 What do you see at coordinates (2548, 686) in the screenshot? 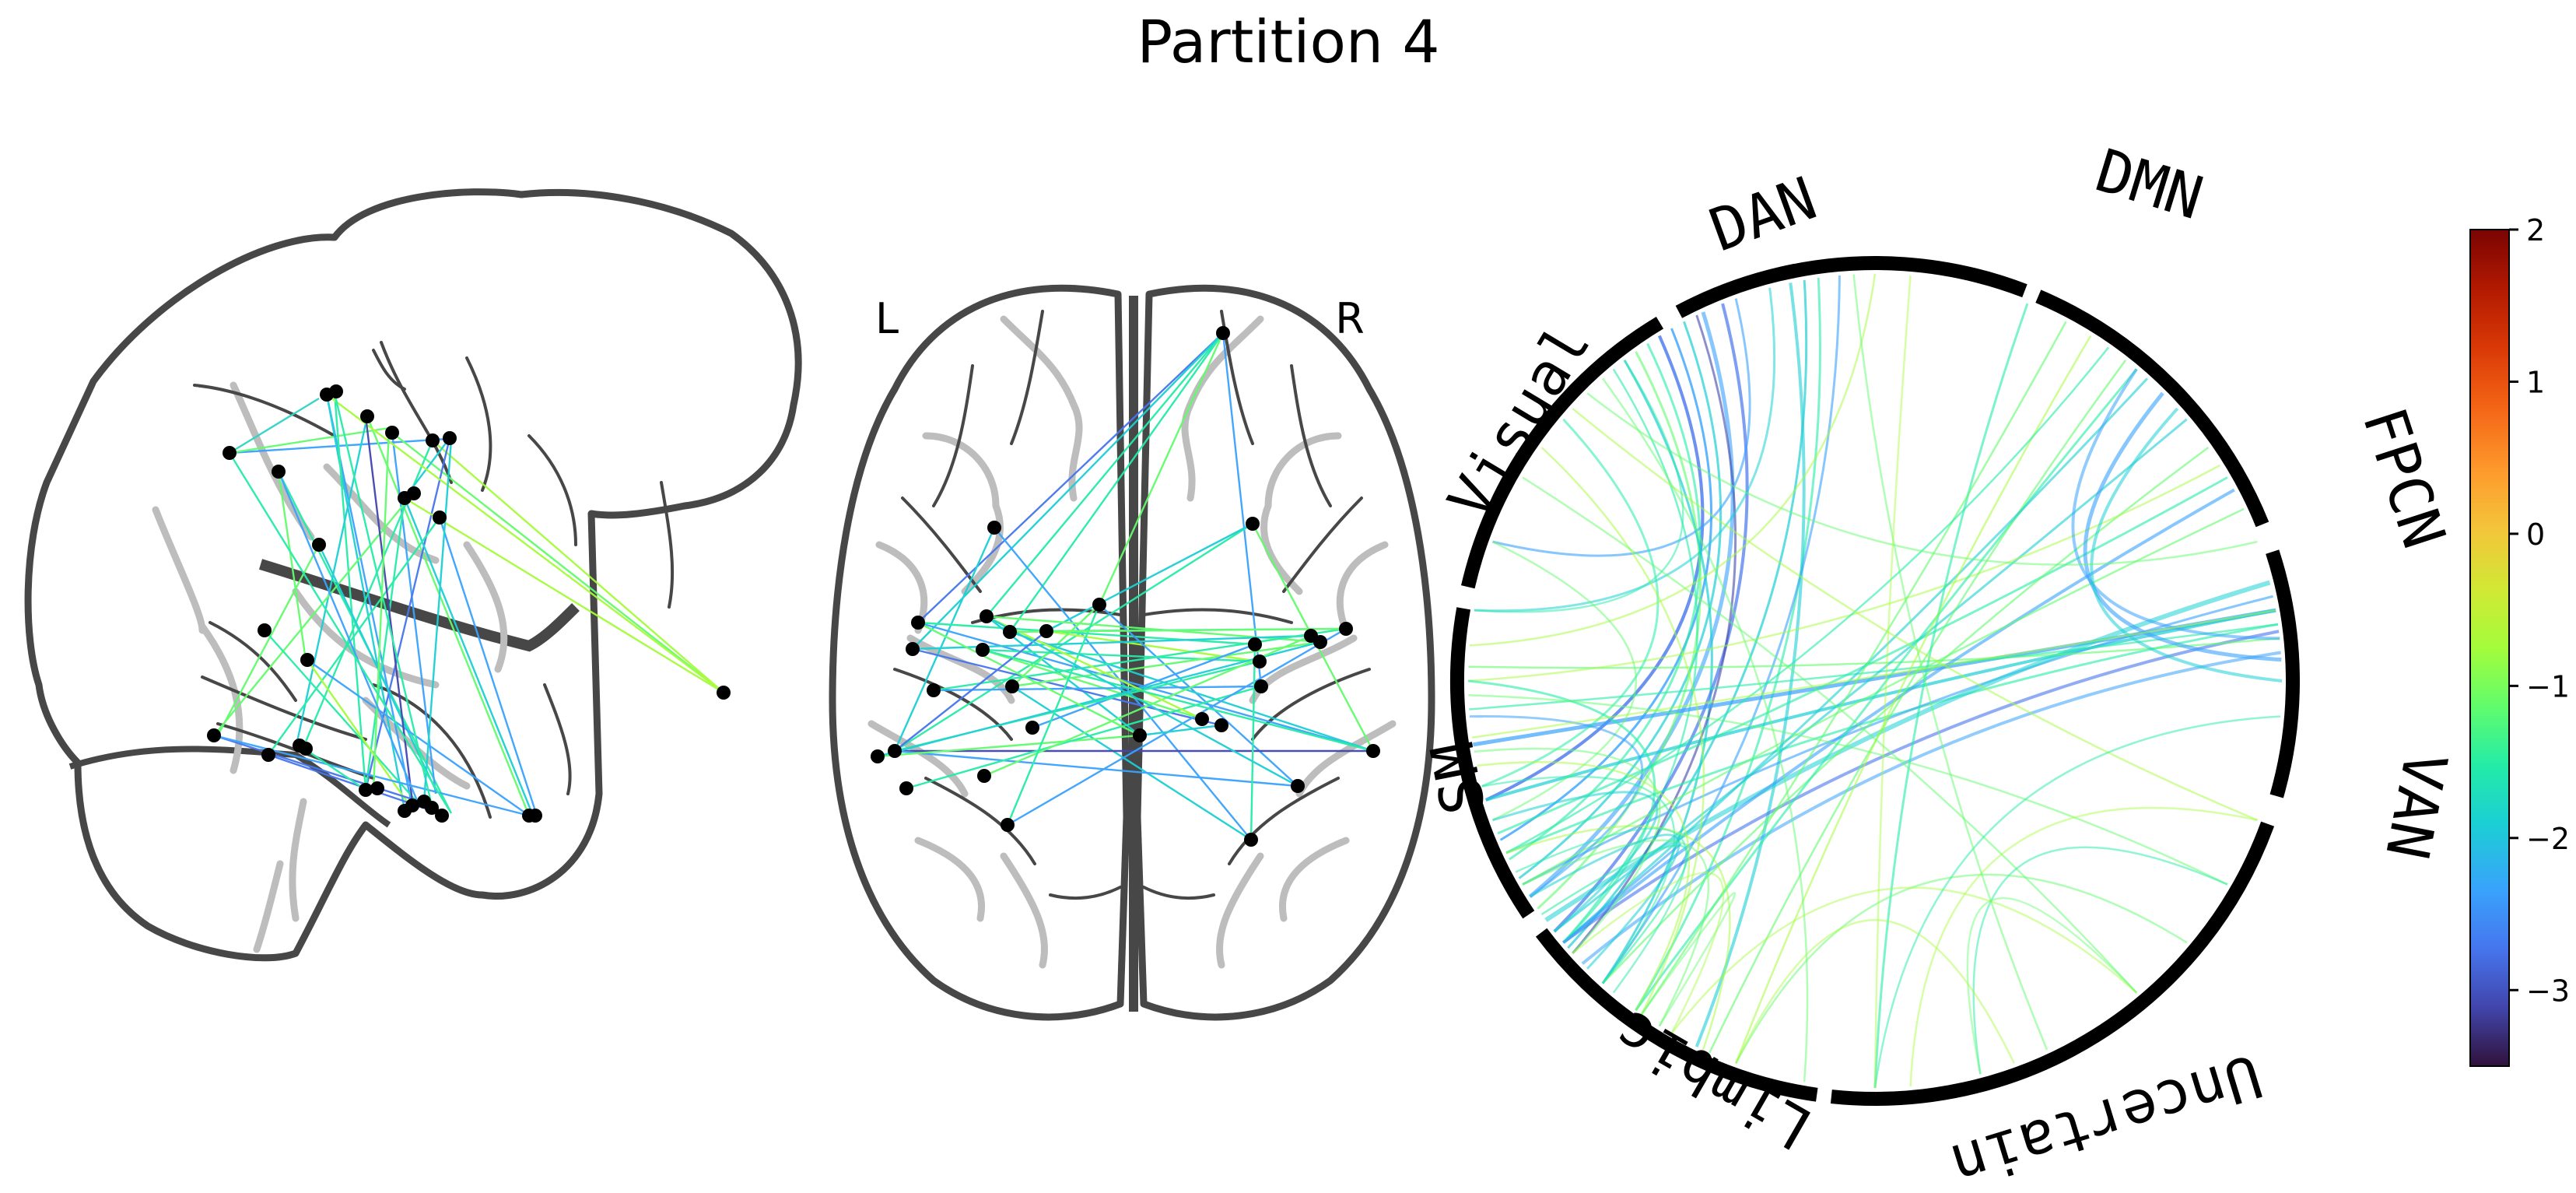
I see `colorbar-tick-label: −1` at bounding box center [2548, 686].